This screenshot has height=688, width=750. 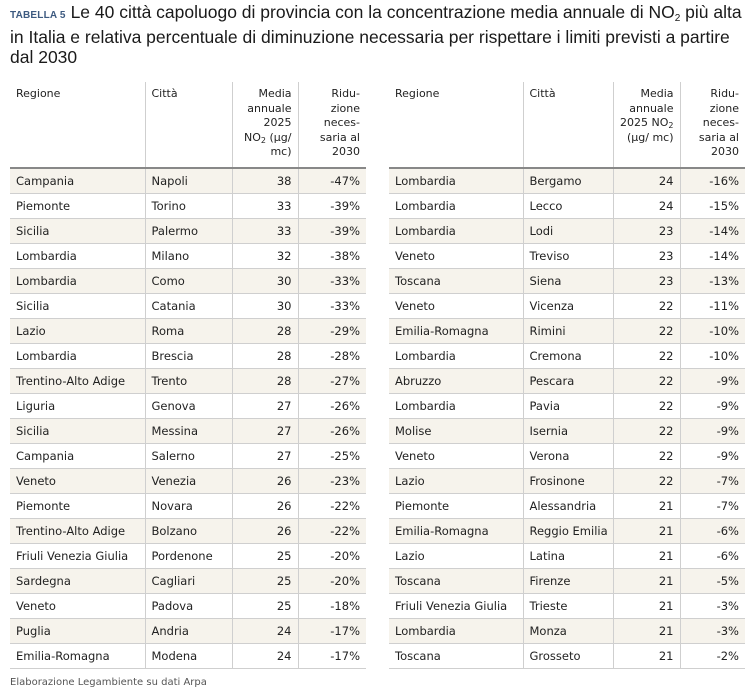 What do you see at coordinates (188, 656) in the screenshot?
I see `cell-citta: Modena` at bounding box center [188, 656].